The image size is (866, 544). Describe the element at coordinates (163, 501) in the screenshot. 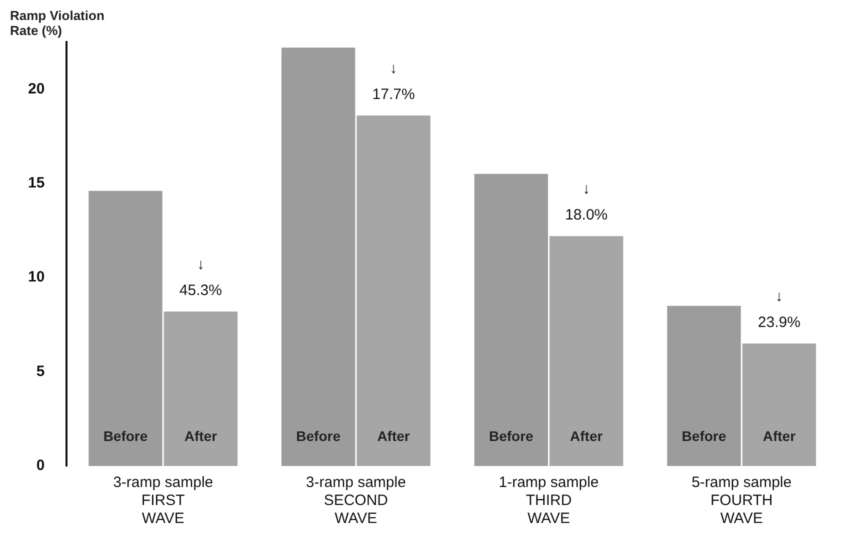

I see `x-tick-label: 3-ramp sample FIRST WAVE` at that location.